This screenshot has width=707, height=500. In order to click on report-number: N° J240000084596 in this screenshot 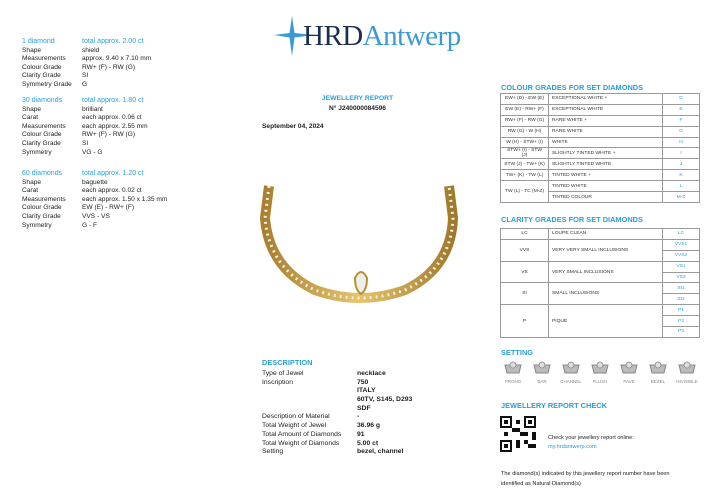, I will do `click(357, 108)`.